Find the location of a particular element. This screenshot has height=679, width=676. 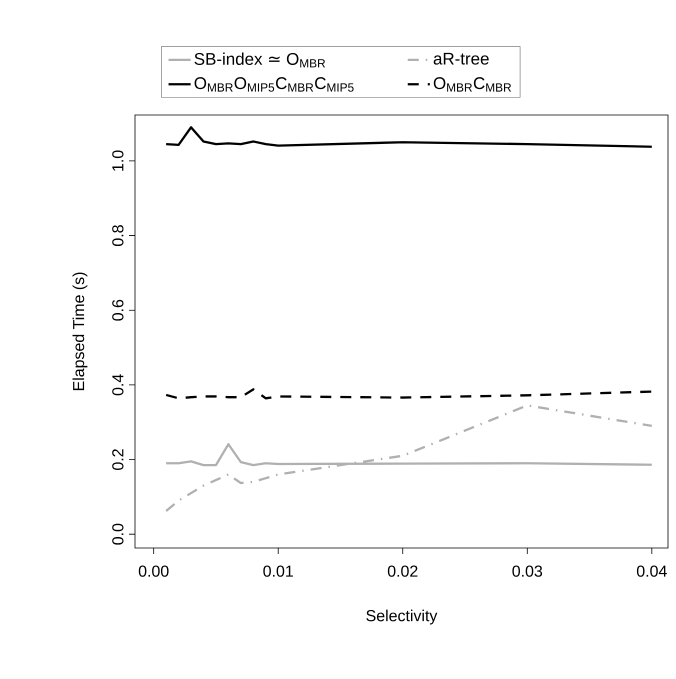

y-tick-label: 1.0 is located at coordinates (118, 160).